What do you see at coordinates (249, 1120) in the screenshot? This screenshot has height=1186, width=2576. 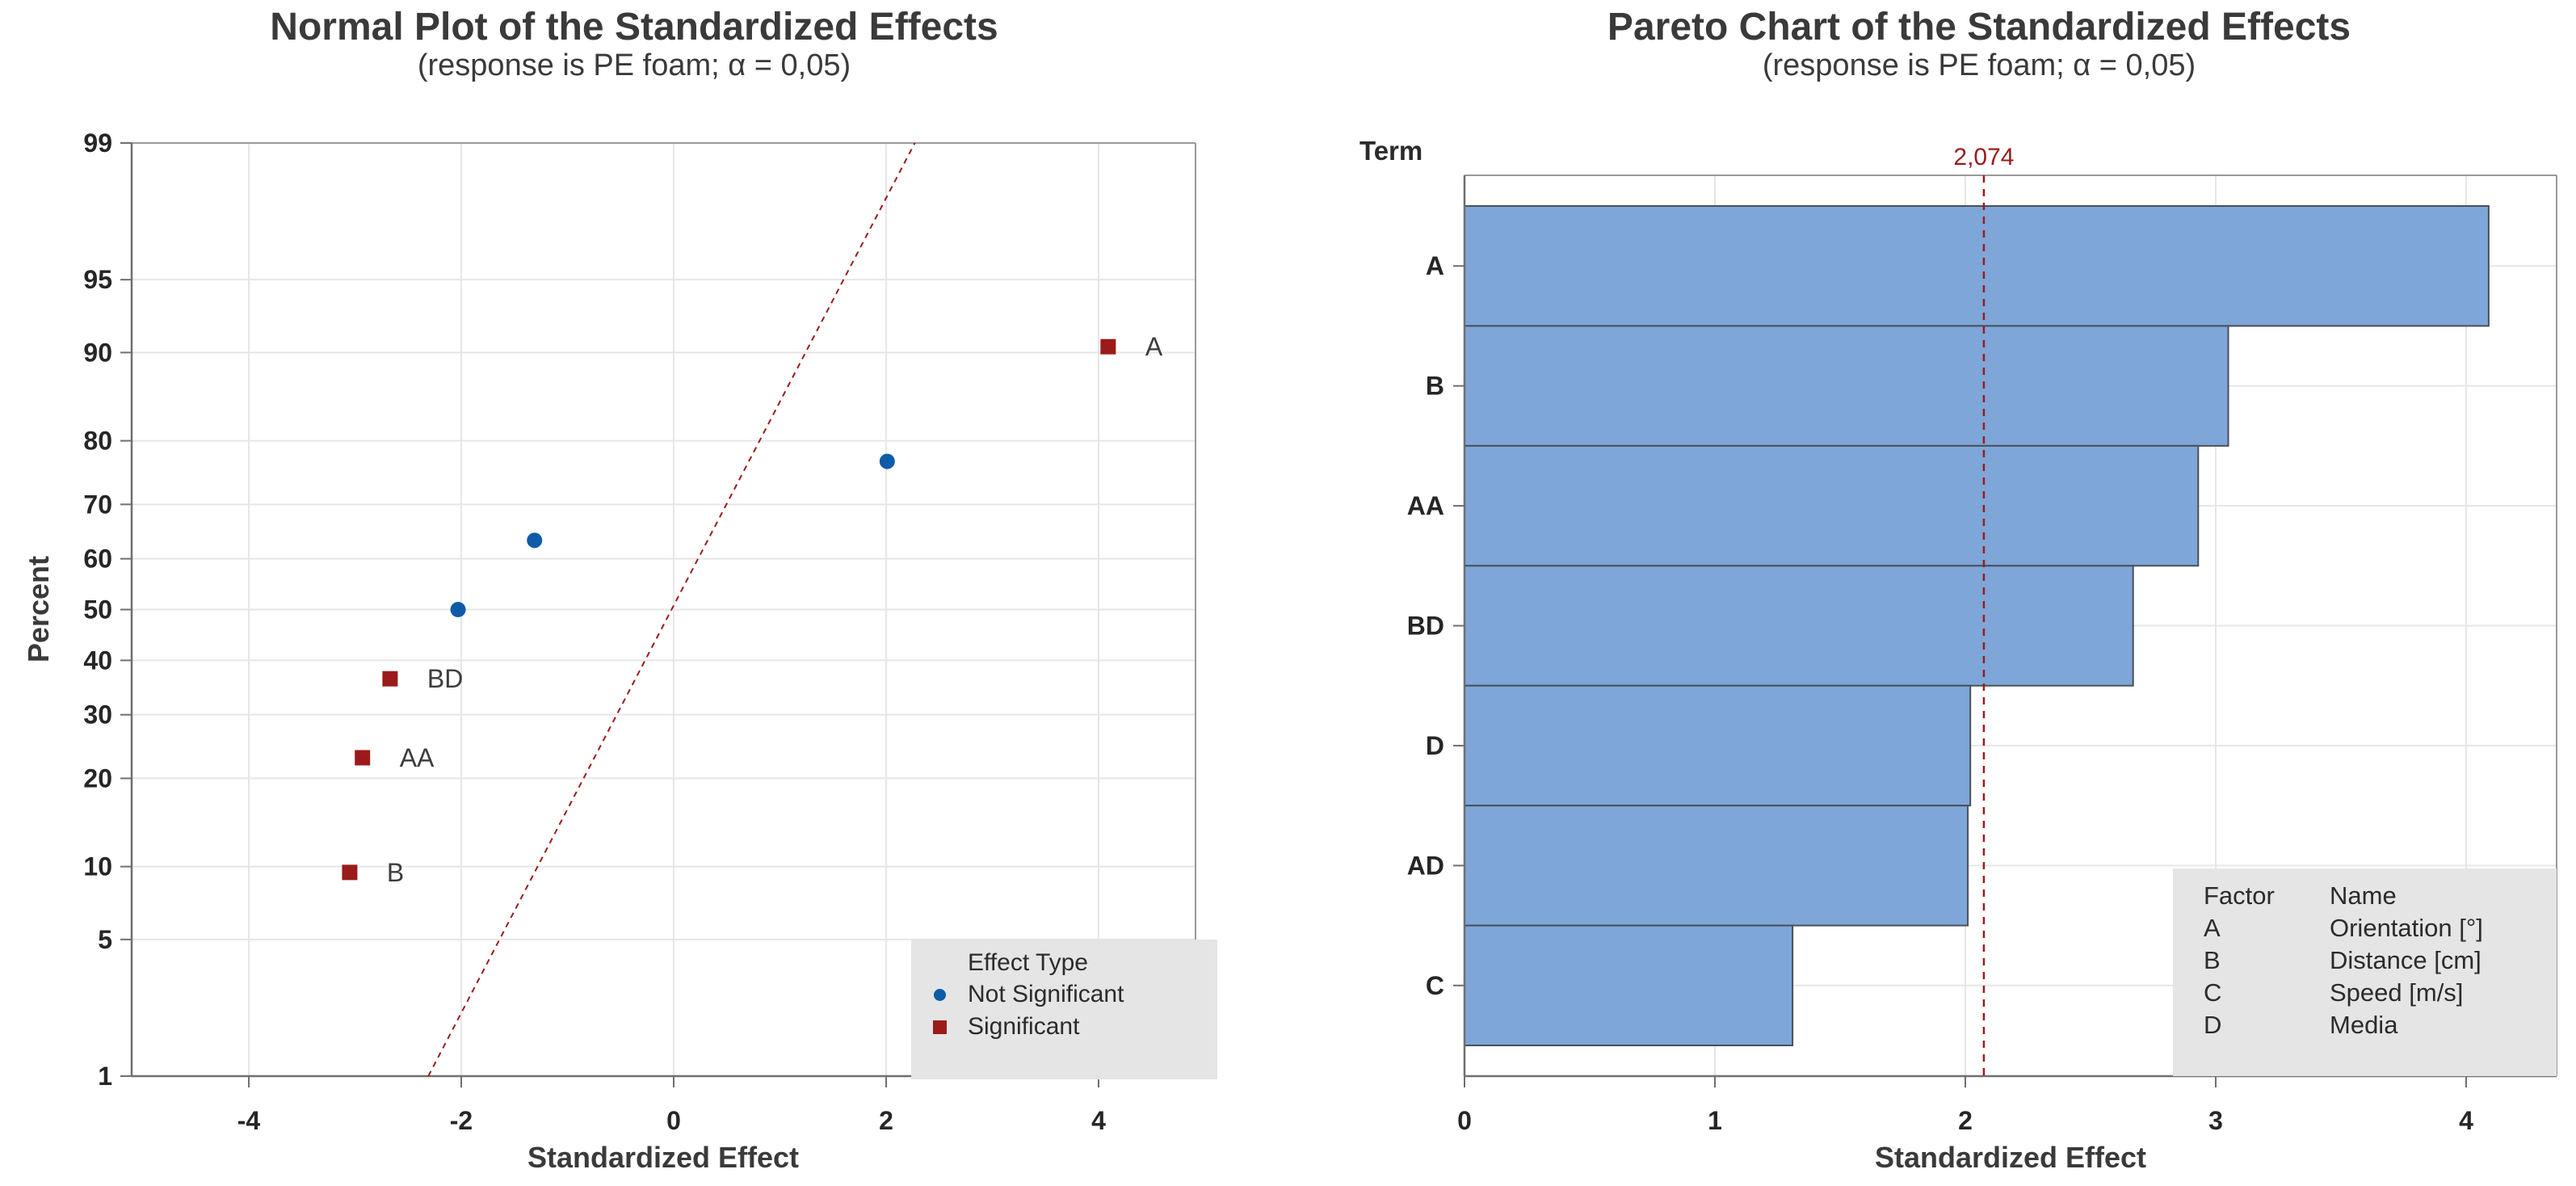 I see `x-tick-label: -4` at bounding box center [249, 1120].